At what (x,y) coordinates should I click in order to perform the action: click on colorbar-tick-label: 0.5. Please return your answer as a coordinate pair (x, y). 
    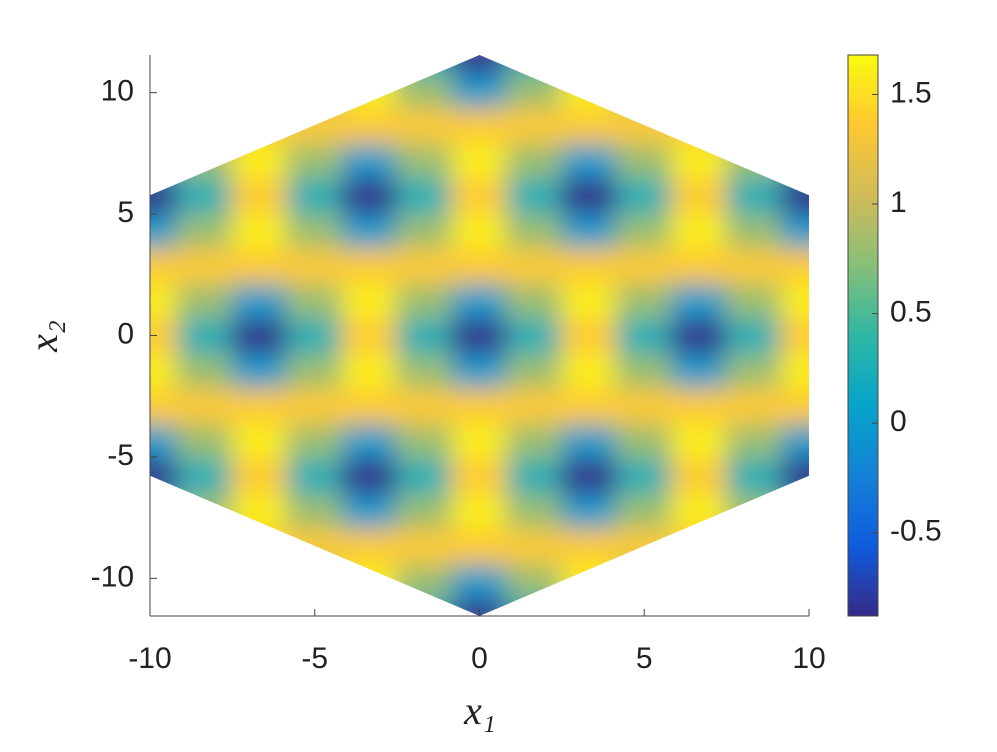
    Looking at the image, I should click on (911, 312).